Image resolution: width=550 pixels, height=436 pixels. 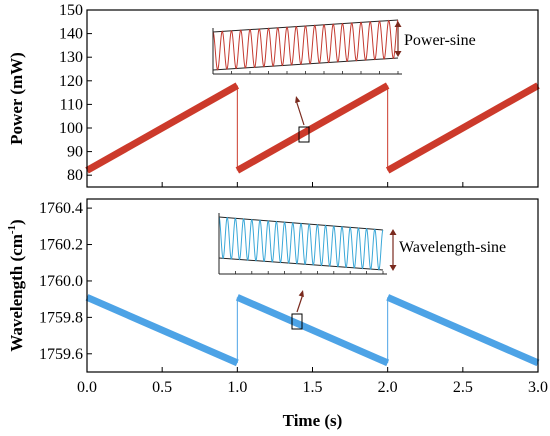 I want to click on y-axis-title: Wavelength (cm-1), so click(x=16, y=285).